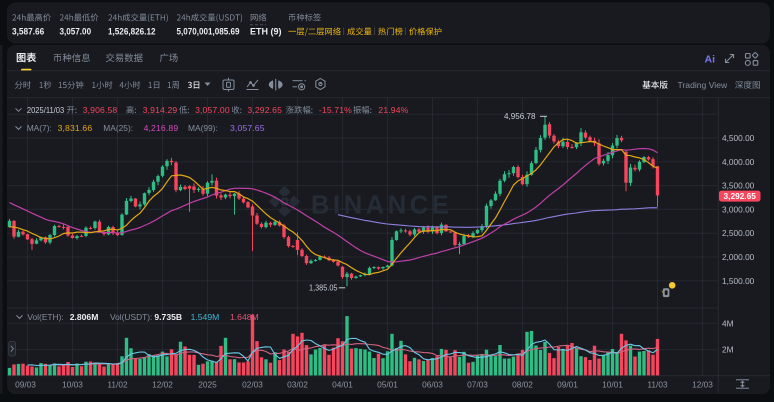  I want to click on svg-text: 4,216.89, so click(161, 128).